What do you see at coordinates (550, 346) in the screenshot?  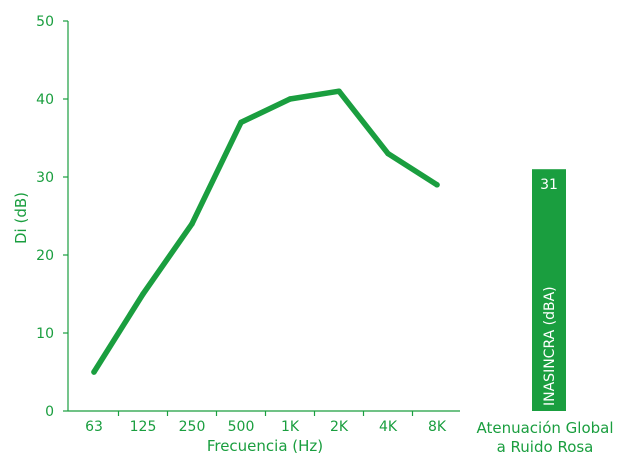 I see `global-bar-label: INASINCRA (dBA)` at bounding box center [550, 346].